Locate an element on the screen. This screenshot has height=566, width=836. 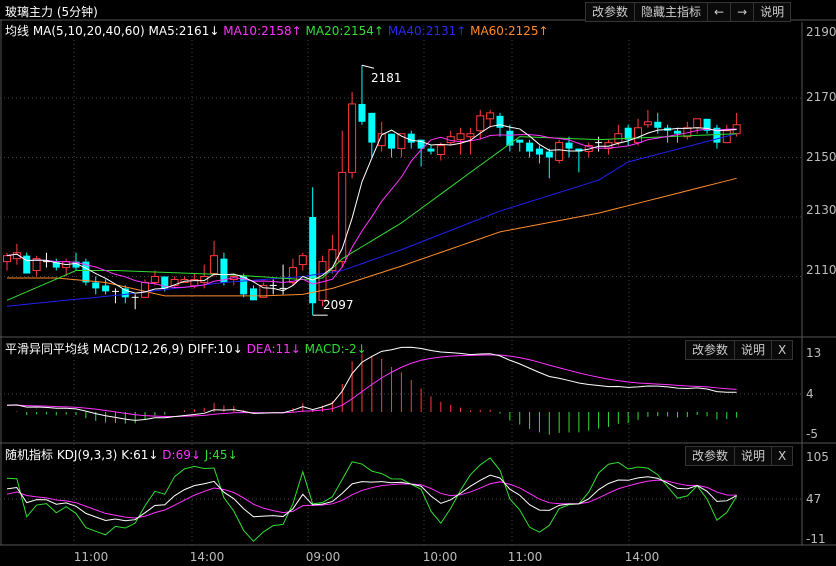
time-tick: 10:00 is located at coordinates (440, 557).